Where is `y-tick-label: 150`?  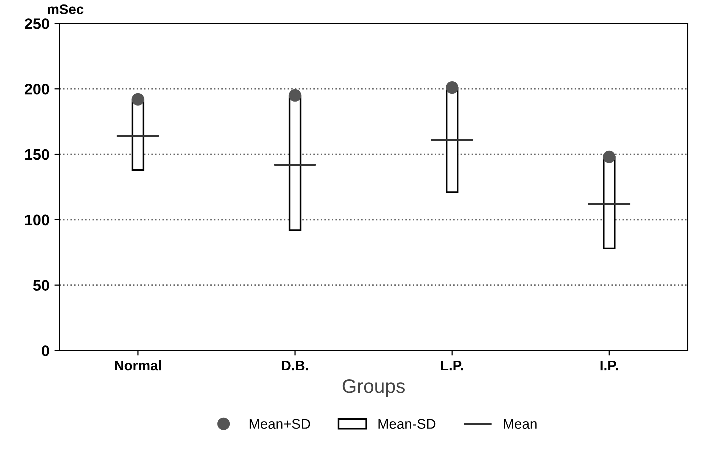
y-tick-label: 150 is located at coordinates (37, 154).